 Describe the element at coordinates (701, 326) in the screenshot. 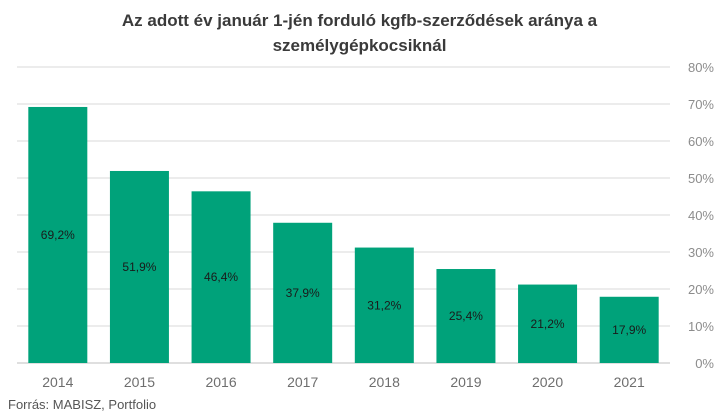

I see `y-tick-label: 10%` at that location.